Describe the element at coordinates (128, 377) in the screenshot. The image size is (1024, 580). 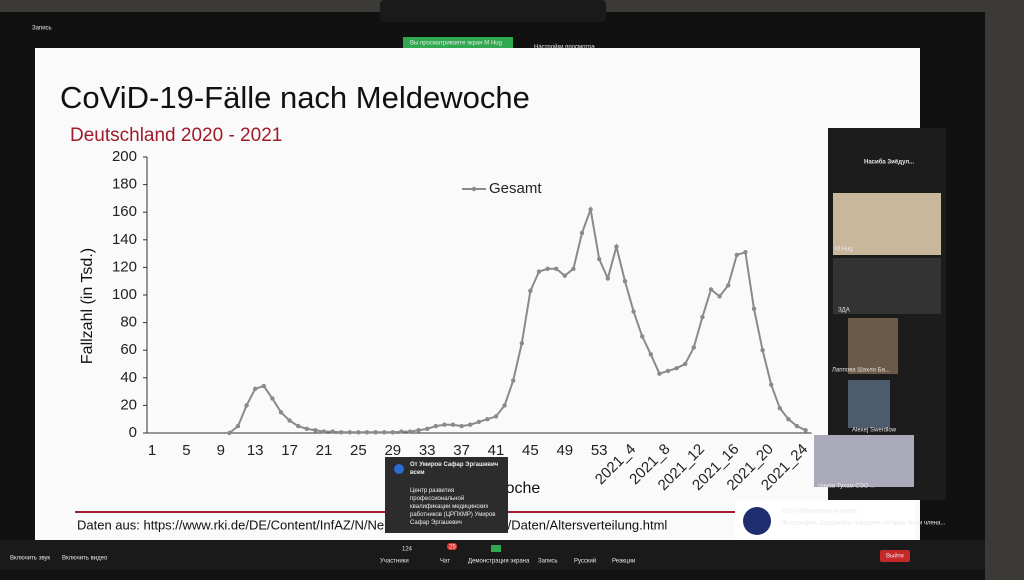
I see `y-tick-label: 40` at that location.